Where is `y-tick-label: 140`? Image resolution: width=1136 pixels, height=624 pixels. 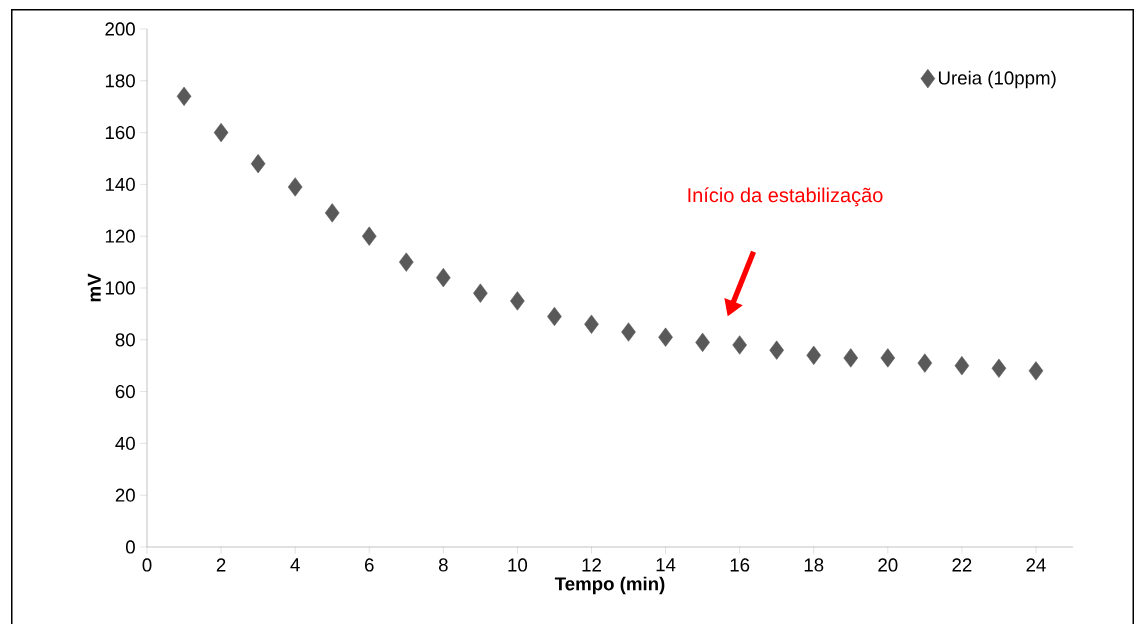 y-tick-label: 140 is located at coordinates (120, 184).